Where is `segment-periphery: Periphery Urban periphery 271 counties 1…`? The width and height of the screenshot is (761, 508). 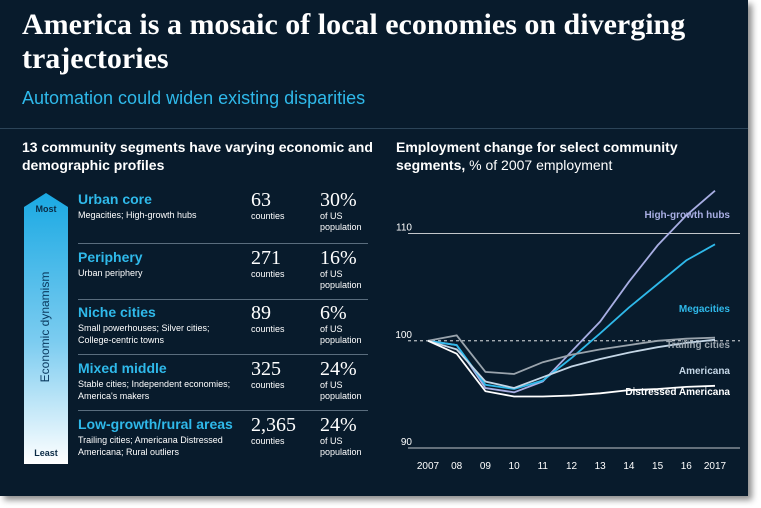 segment-periphery: Periphery Urban periphery 271 counties 1… is located at coordinates (223, 276).